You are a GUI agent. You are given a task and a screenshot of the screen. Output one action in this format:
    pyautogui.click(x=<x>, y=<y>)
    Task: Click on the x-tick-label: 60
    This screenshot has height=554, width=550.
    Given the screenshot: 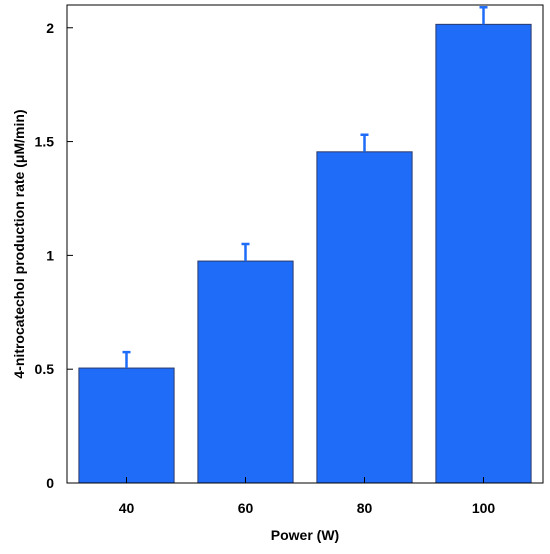 What is the action you would take?
    pyautogui.click(x=246, y=508)
    